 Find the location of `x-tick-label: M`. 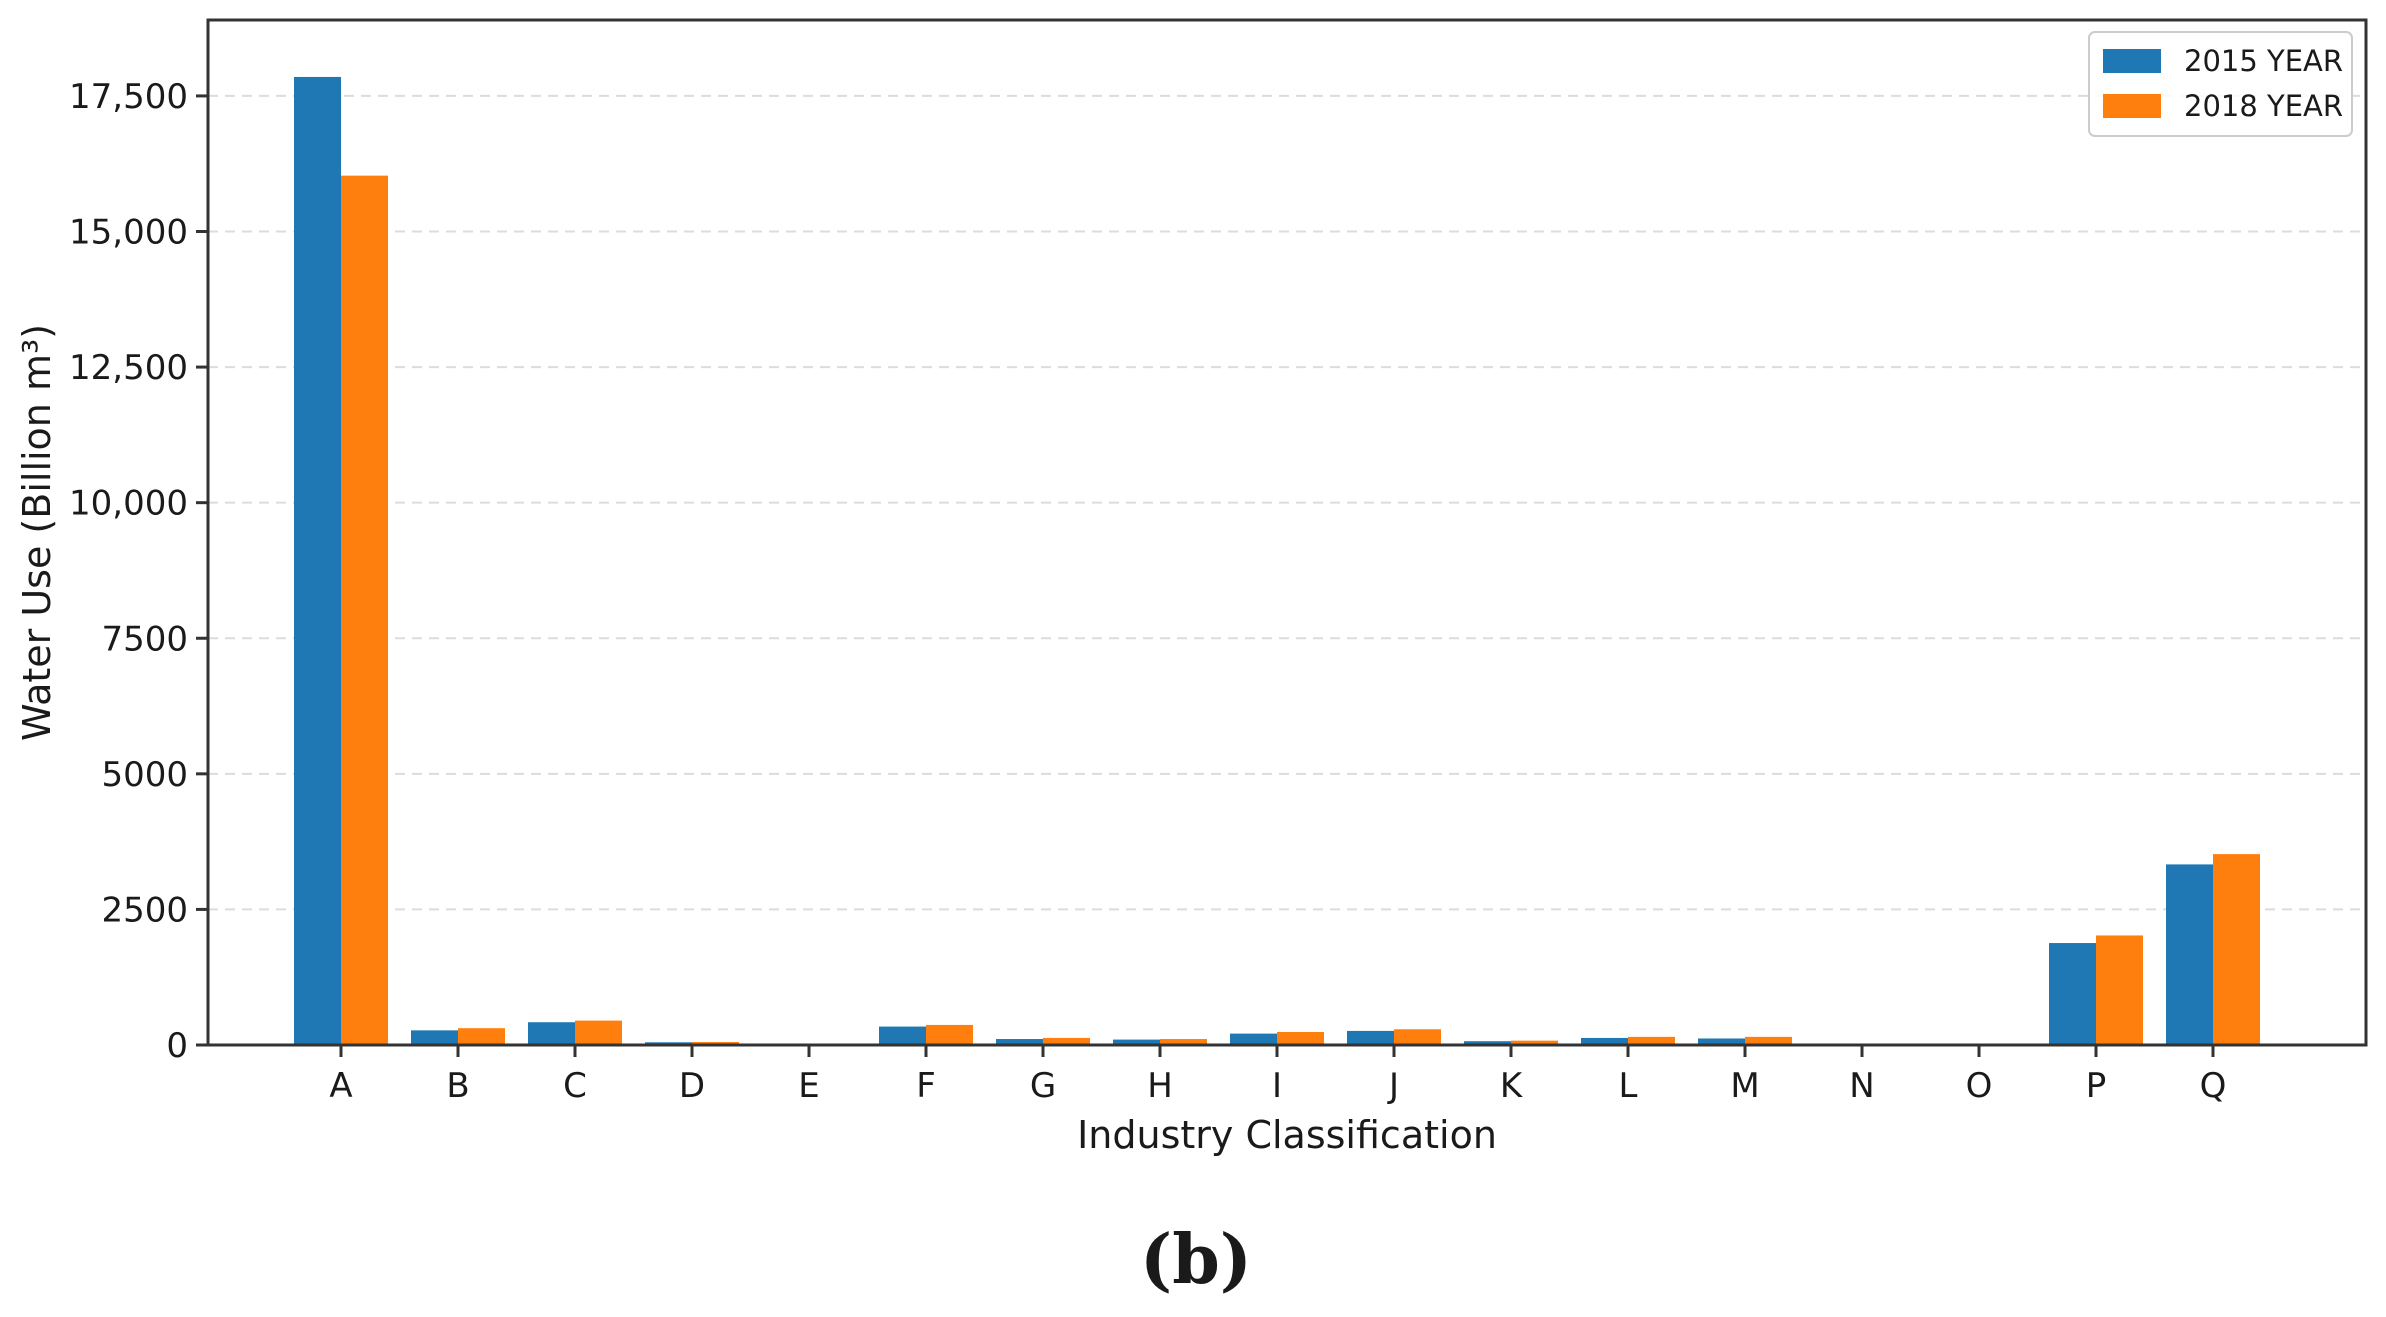

x-tick-label: M is located at coordinates (1744, 1086).